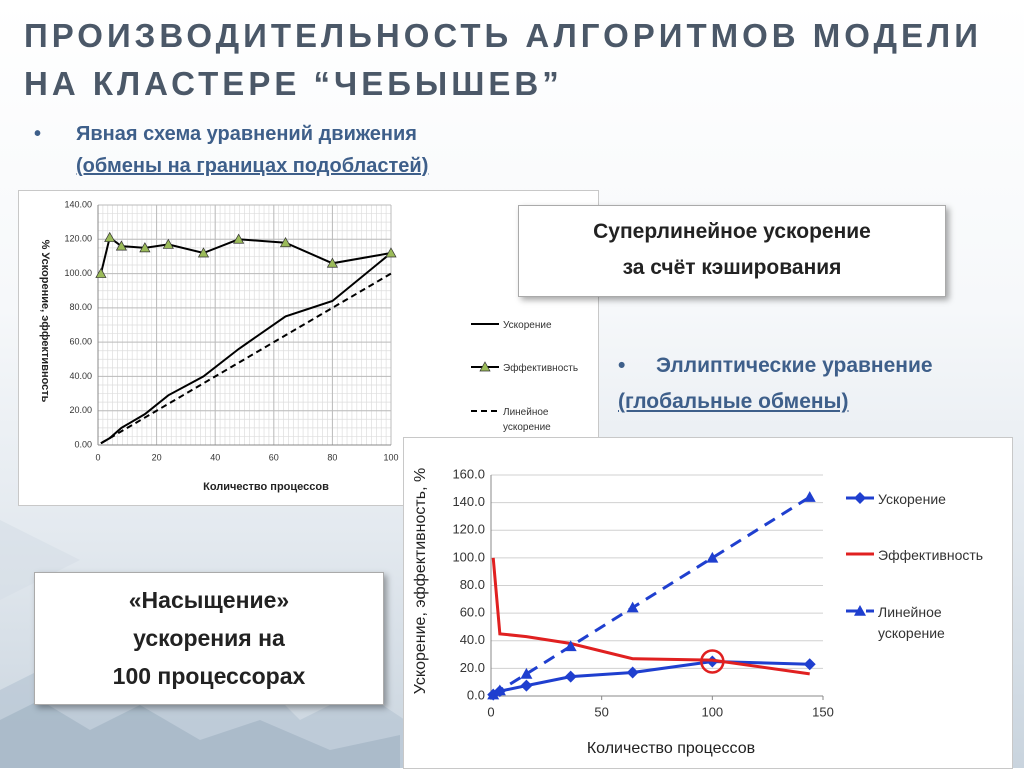  What do you see at coordinates (420, 581) in the screenshot?
I see `y-axis-label: Ускорение, эффективность, %` at bounding box center [420, 581].